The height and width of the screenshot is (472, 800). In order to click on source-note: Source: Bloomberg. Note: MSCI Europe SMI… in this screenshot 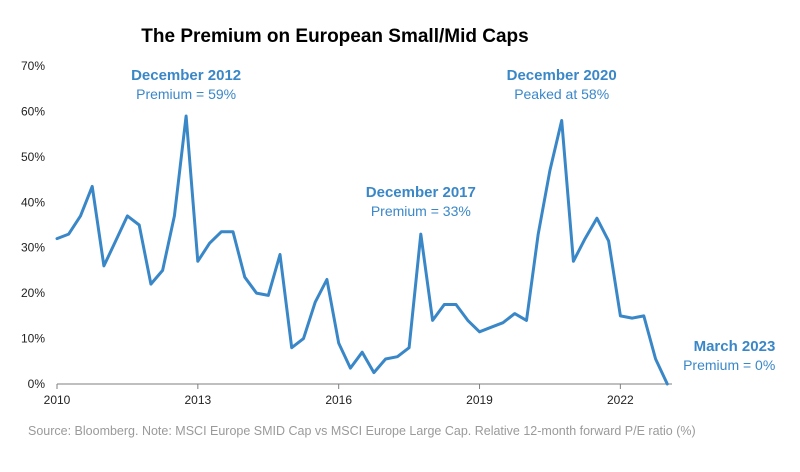, I will do `click(362, 431)`.